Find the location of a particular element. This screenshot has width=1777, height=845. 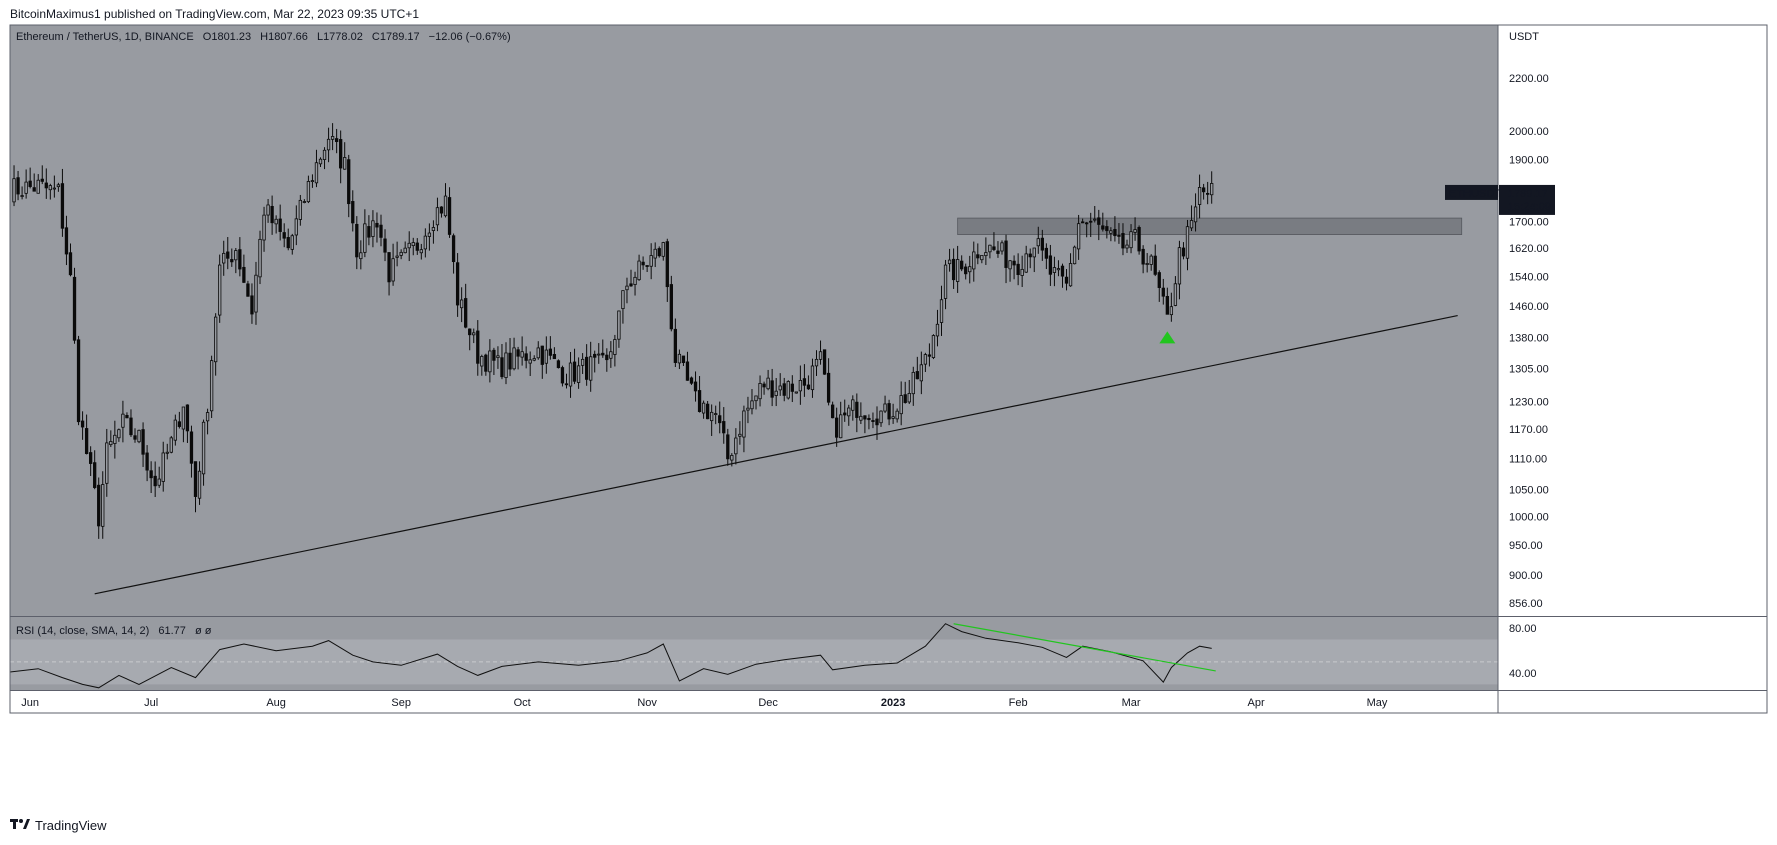

x-axis-labels: Jun Jul Aug Sep Oct Nov Dec 2023 Feb Mar Apr May is located at coordinates (704, 703).